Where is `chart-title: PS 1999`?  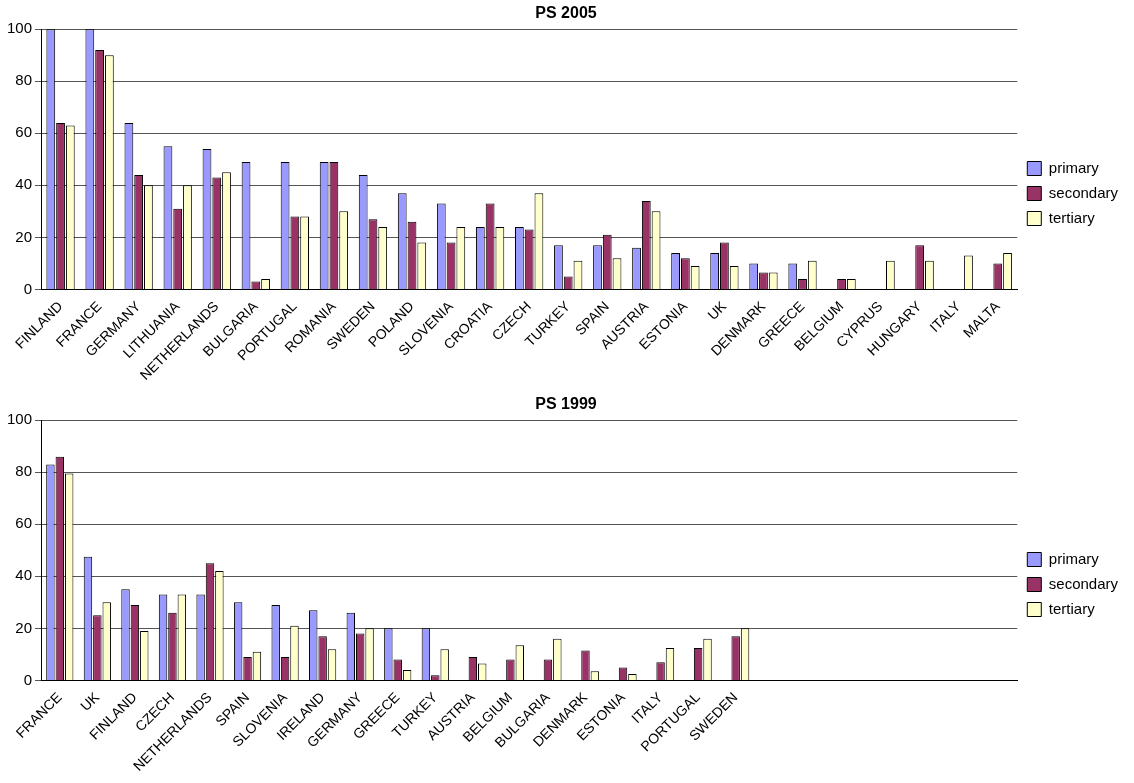
chart-title: PS 1999 is located at coordinates (566, 404).